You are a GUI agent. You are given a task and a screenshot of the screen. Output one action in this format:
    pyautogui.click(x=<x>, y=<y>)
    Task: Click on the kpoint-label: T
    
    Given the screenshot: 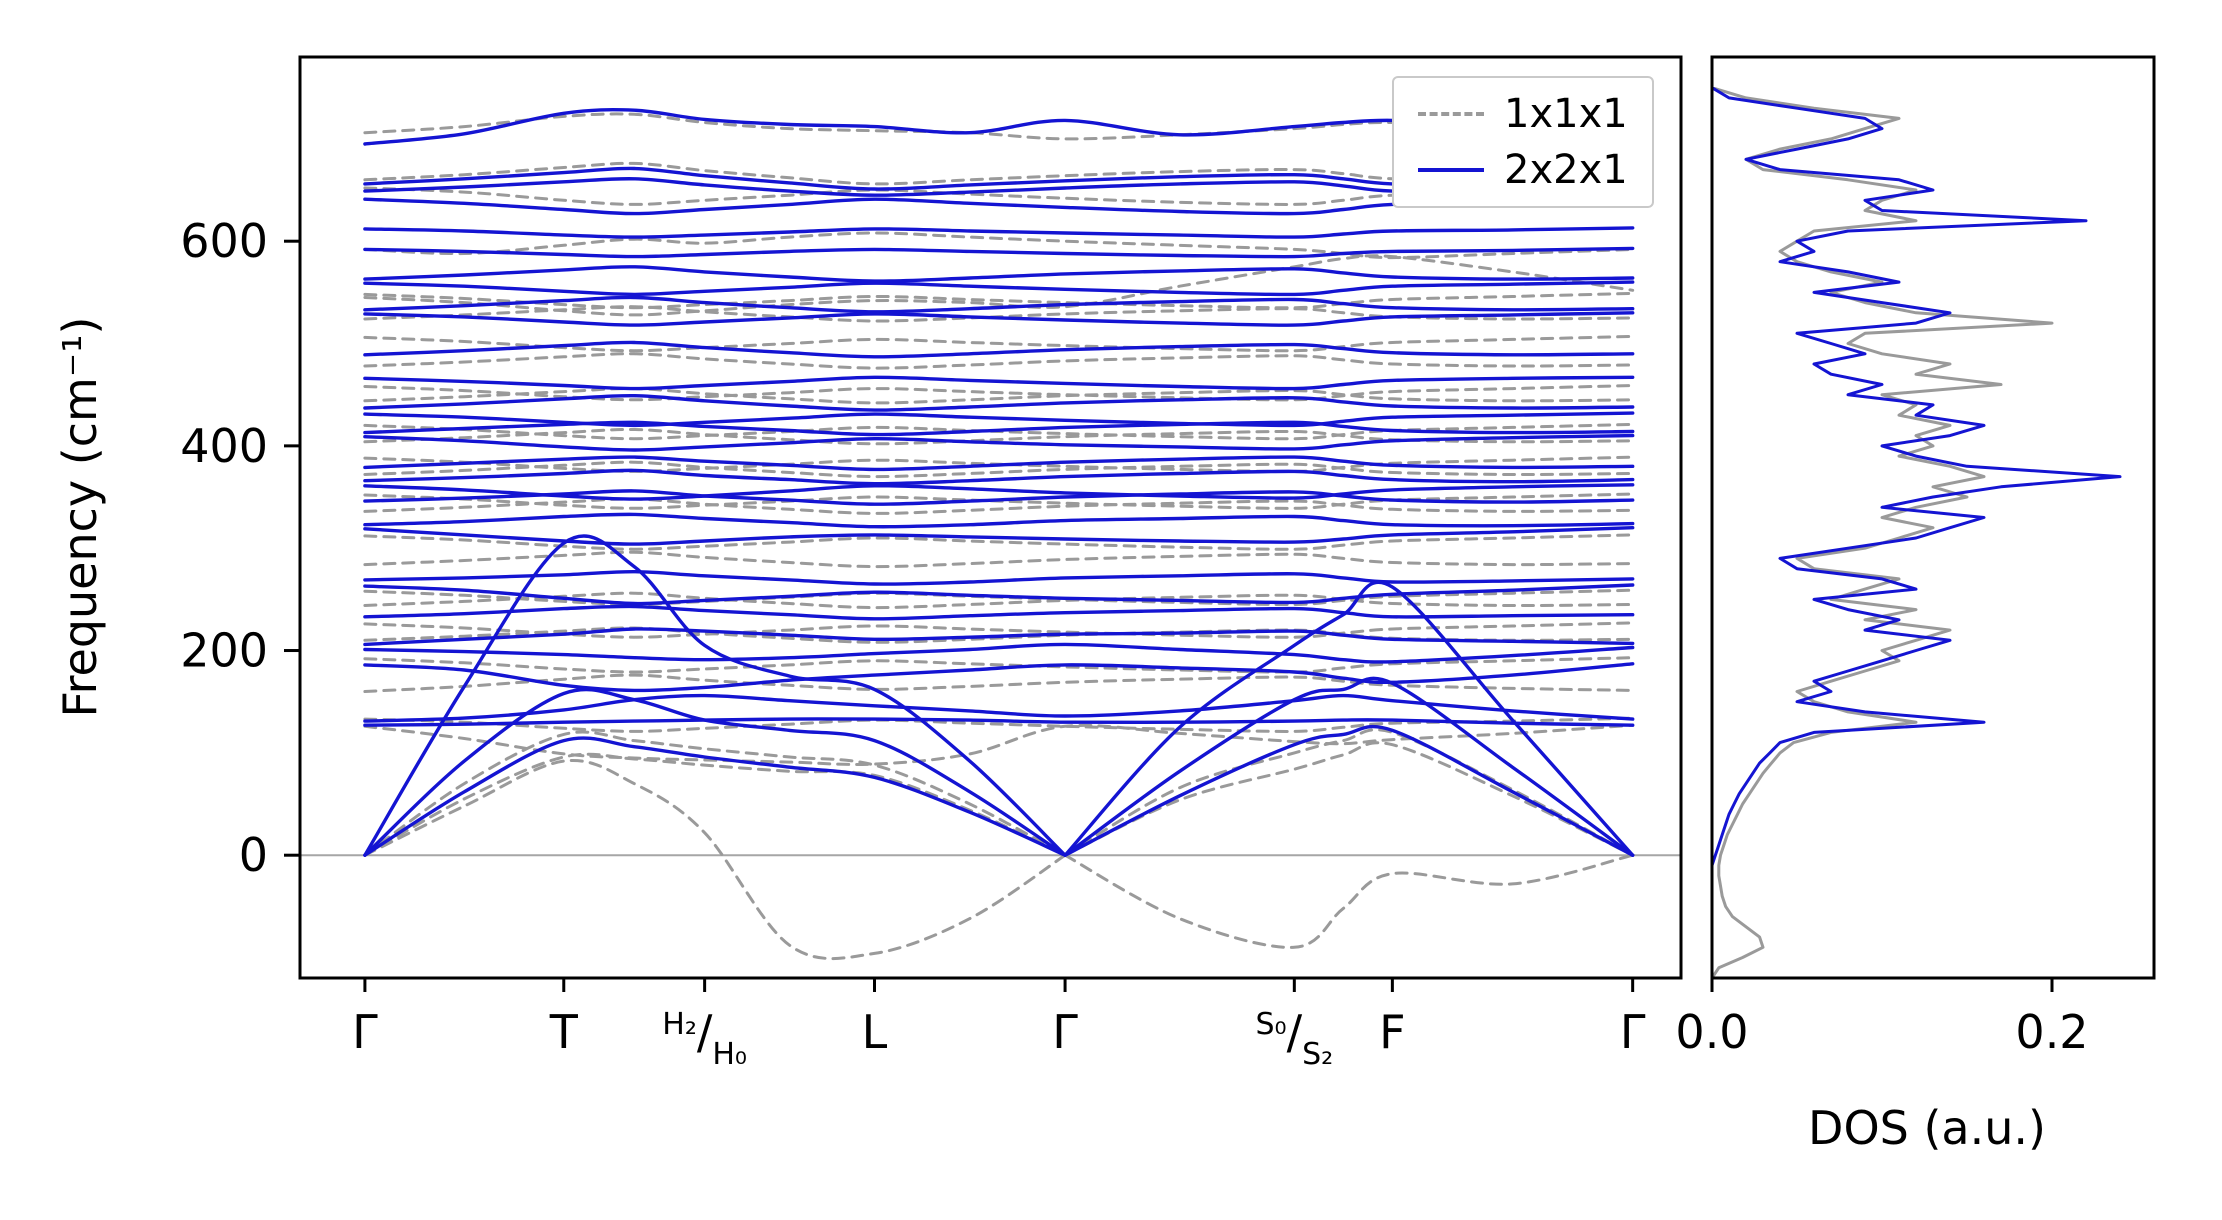 What is the action you would take?
    pyautogui.click(x=564, y=1032)
    